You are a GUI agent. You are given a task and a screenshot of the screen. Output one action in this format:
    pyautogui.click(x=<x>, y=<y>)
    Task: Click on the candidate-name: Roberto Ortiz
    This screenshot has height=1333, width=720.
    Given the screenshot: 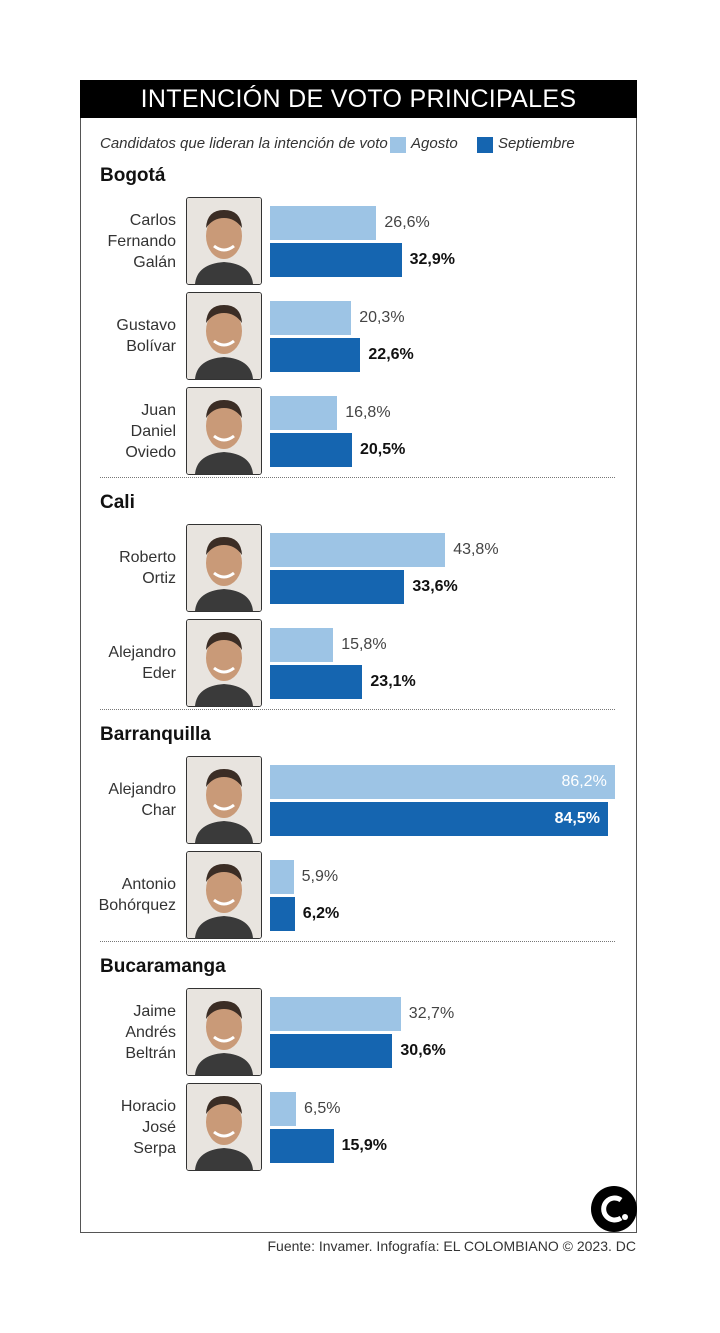 What is the action you would take?
    pyautogui.click(x=147, y=568)
    